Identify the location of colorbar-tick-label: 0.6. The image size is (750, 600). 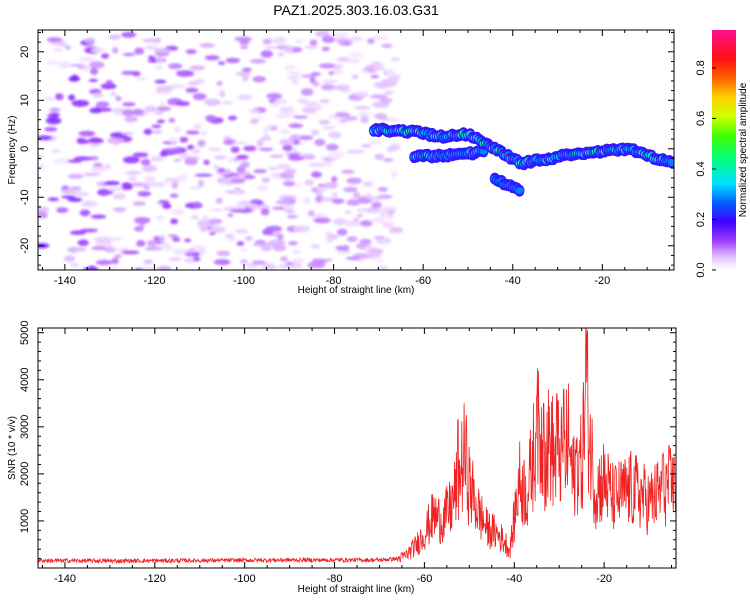
(701, 118).